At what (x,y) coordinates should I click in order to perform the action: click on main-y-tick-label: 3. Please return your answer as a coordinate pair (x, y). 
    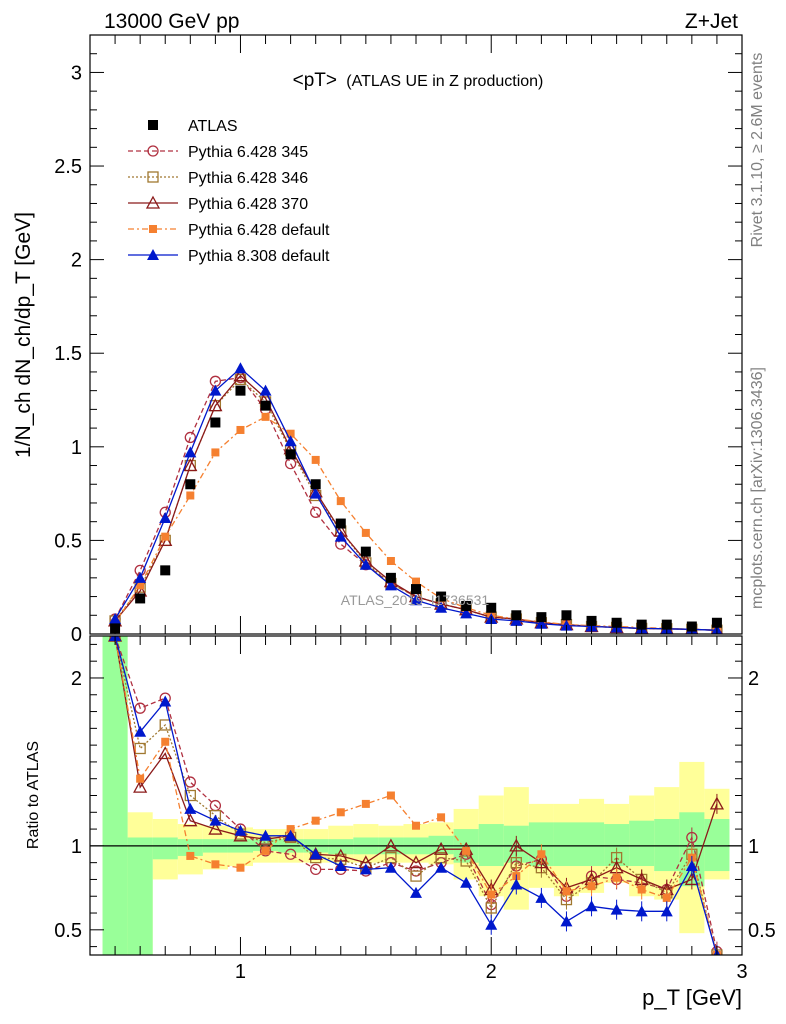
    Looking at the image, I should click on (76, 73).